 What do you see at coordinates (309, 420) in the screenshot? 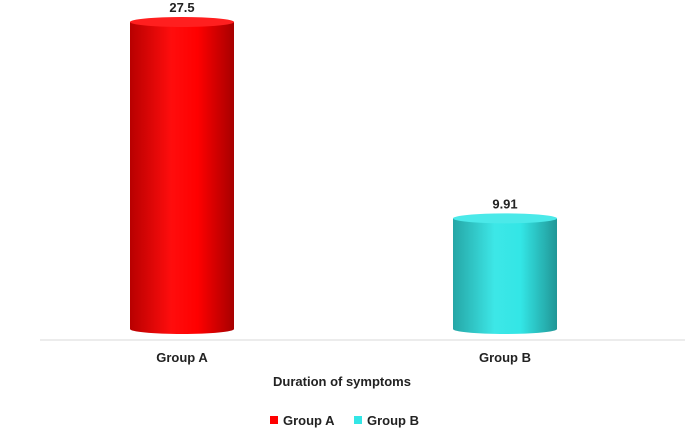
I see `legend-label: Group A` at bounding box center [309, 420].